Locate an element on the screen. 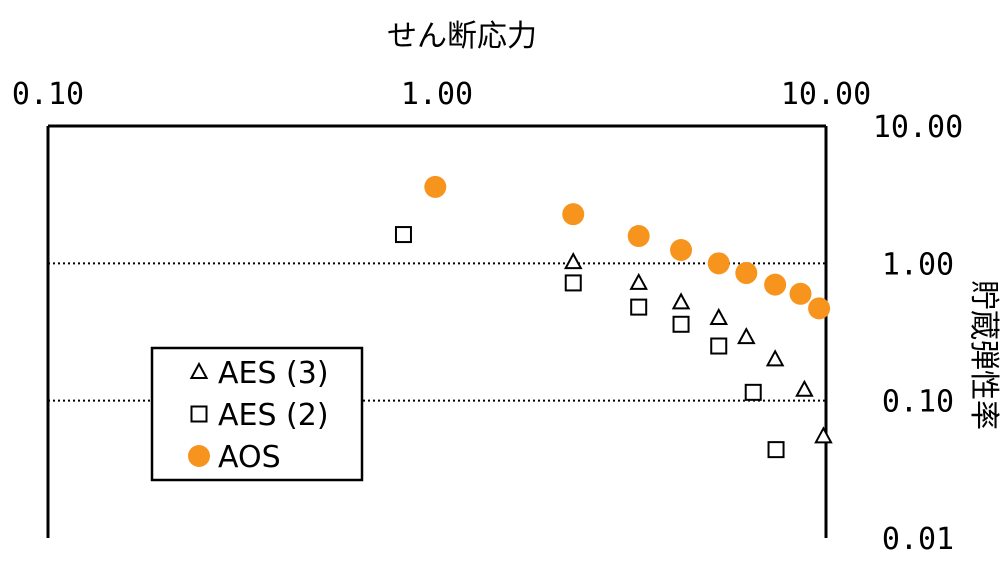 The height and width of the screenshot is (564, 1000). y-tick-labels: 10.00 1.00 0.10 0.01 is located at coordinates (918, 333).